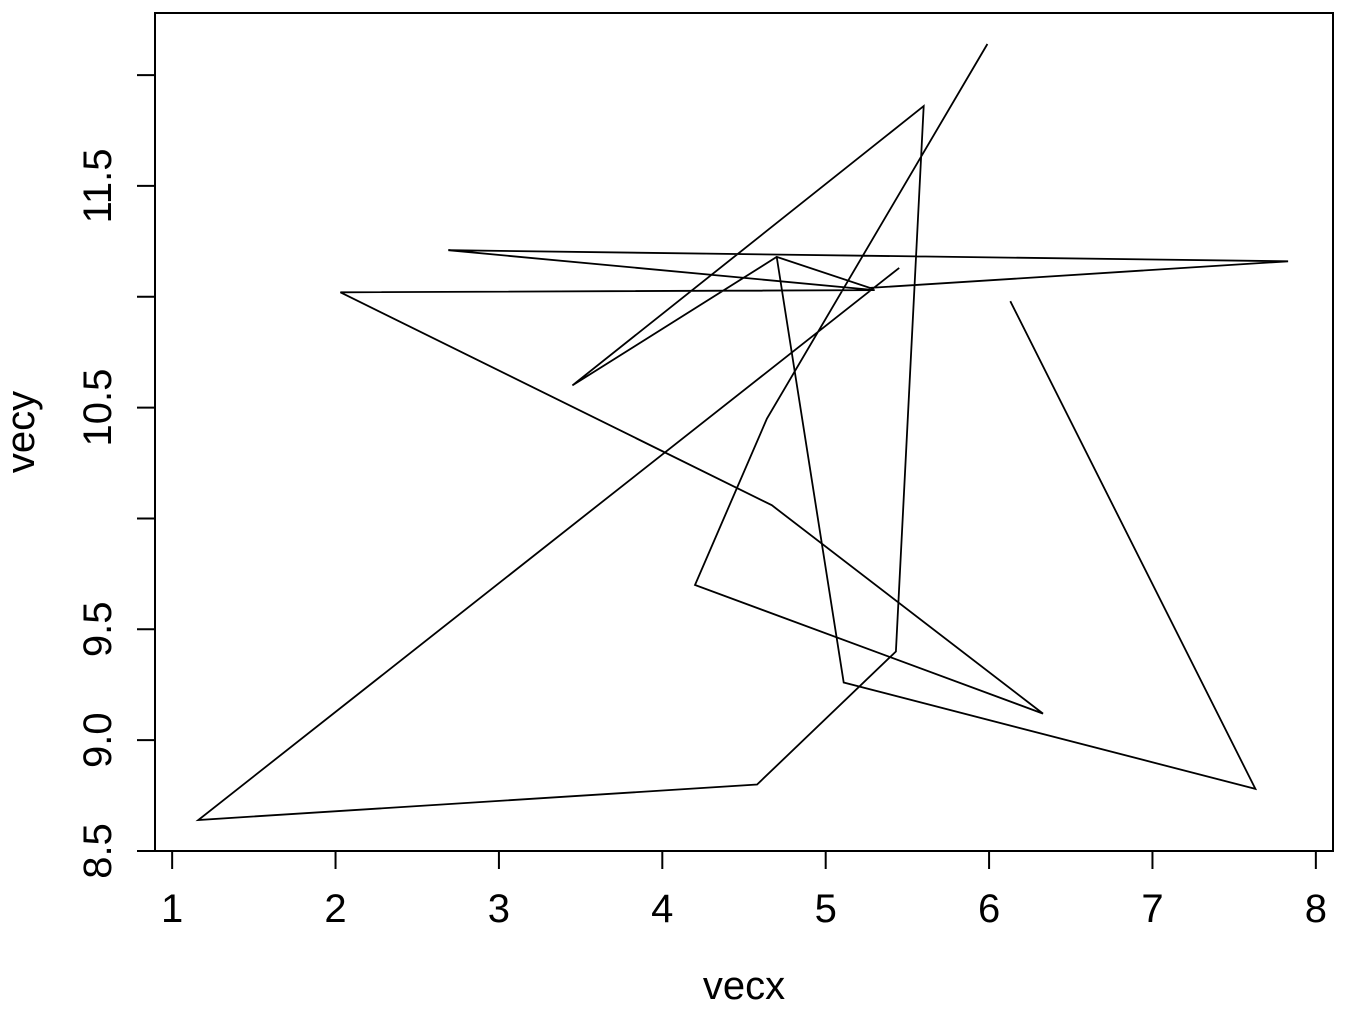 The image size is (1354, 1012). I want to click on y-tick-label: 9.5, so click(98, 630).